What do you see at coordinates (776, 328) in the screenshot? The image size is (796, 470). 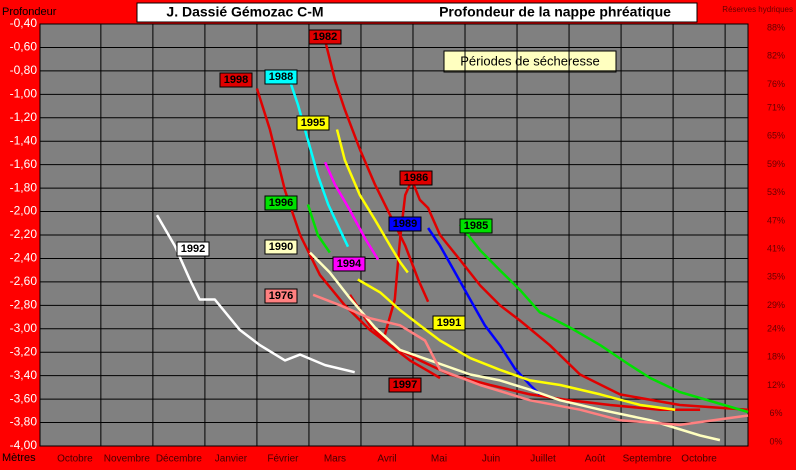 I see `y2-tick-label: 24%` at bounding box center [776, 328].